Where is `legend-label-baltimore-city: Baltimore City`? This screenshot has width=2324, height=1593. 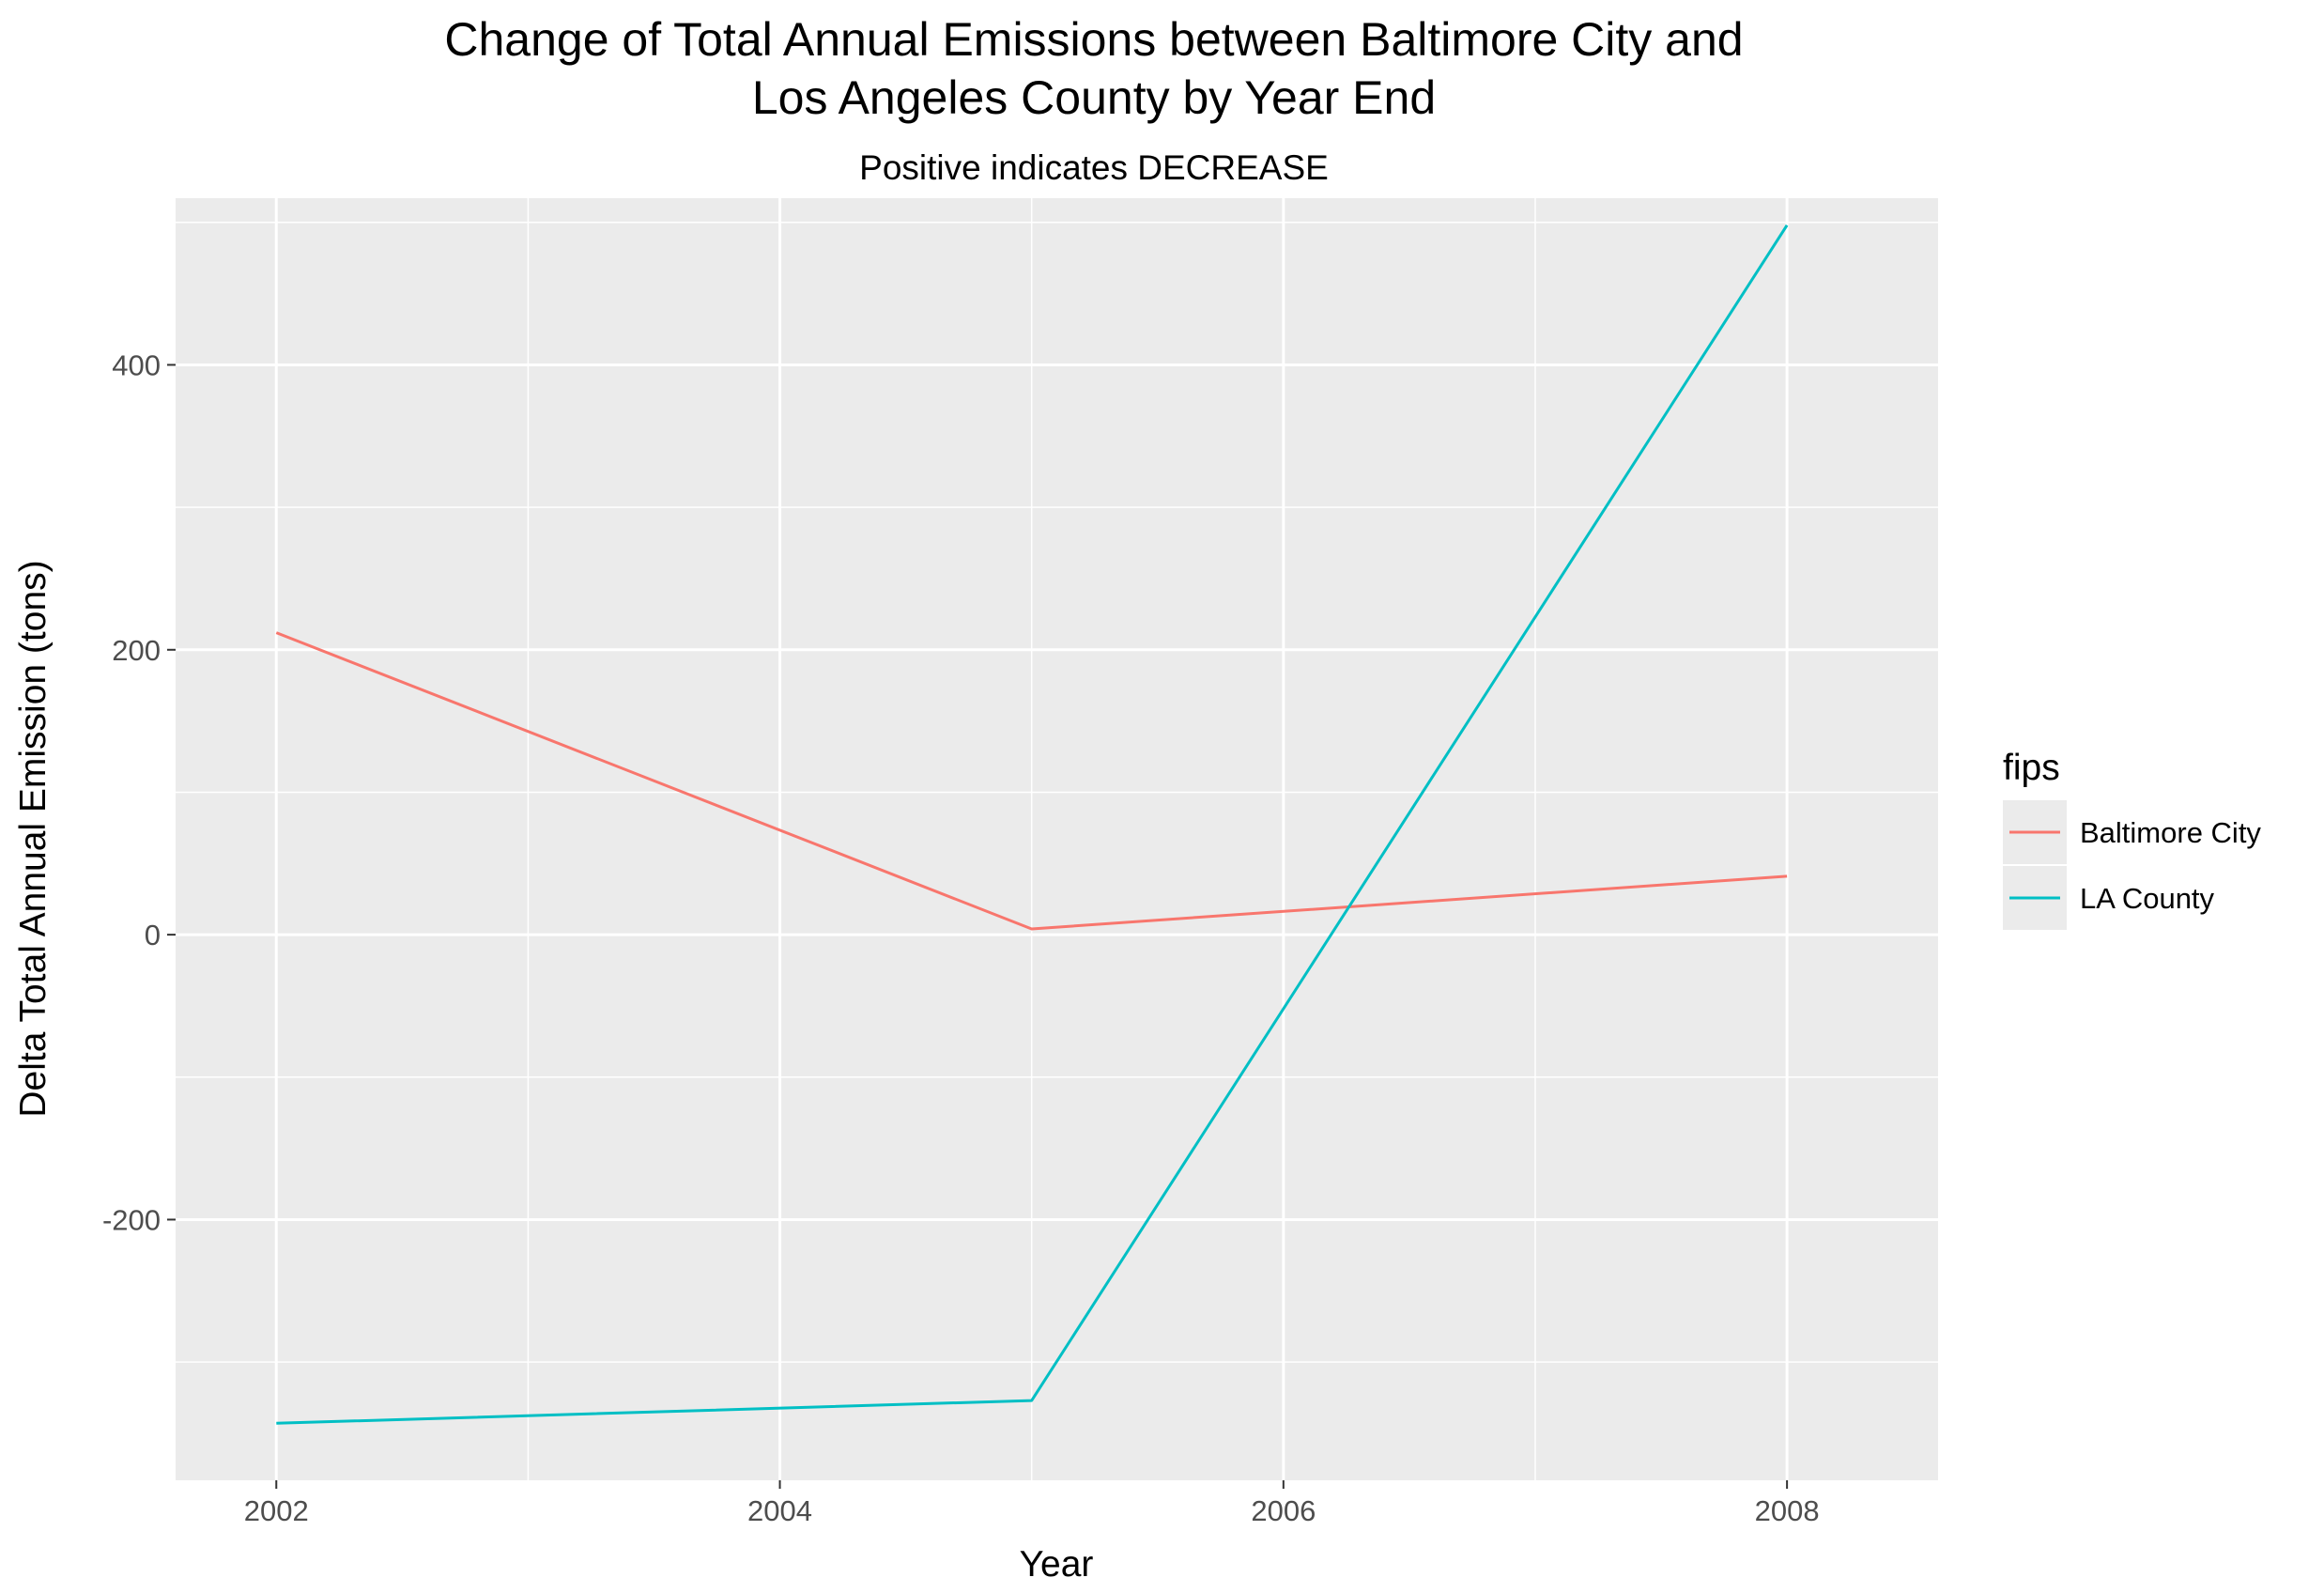 legend-label-baltimore-city: Baltimore City is located at coordinates (2170, 832).